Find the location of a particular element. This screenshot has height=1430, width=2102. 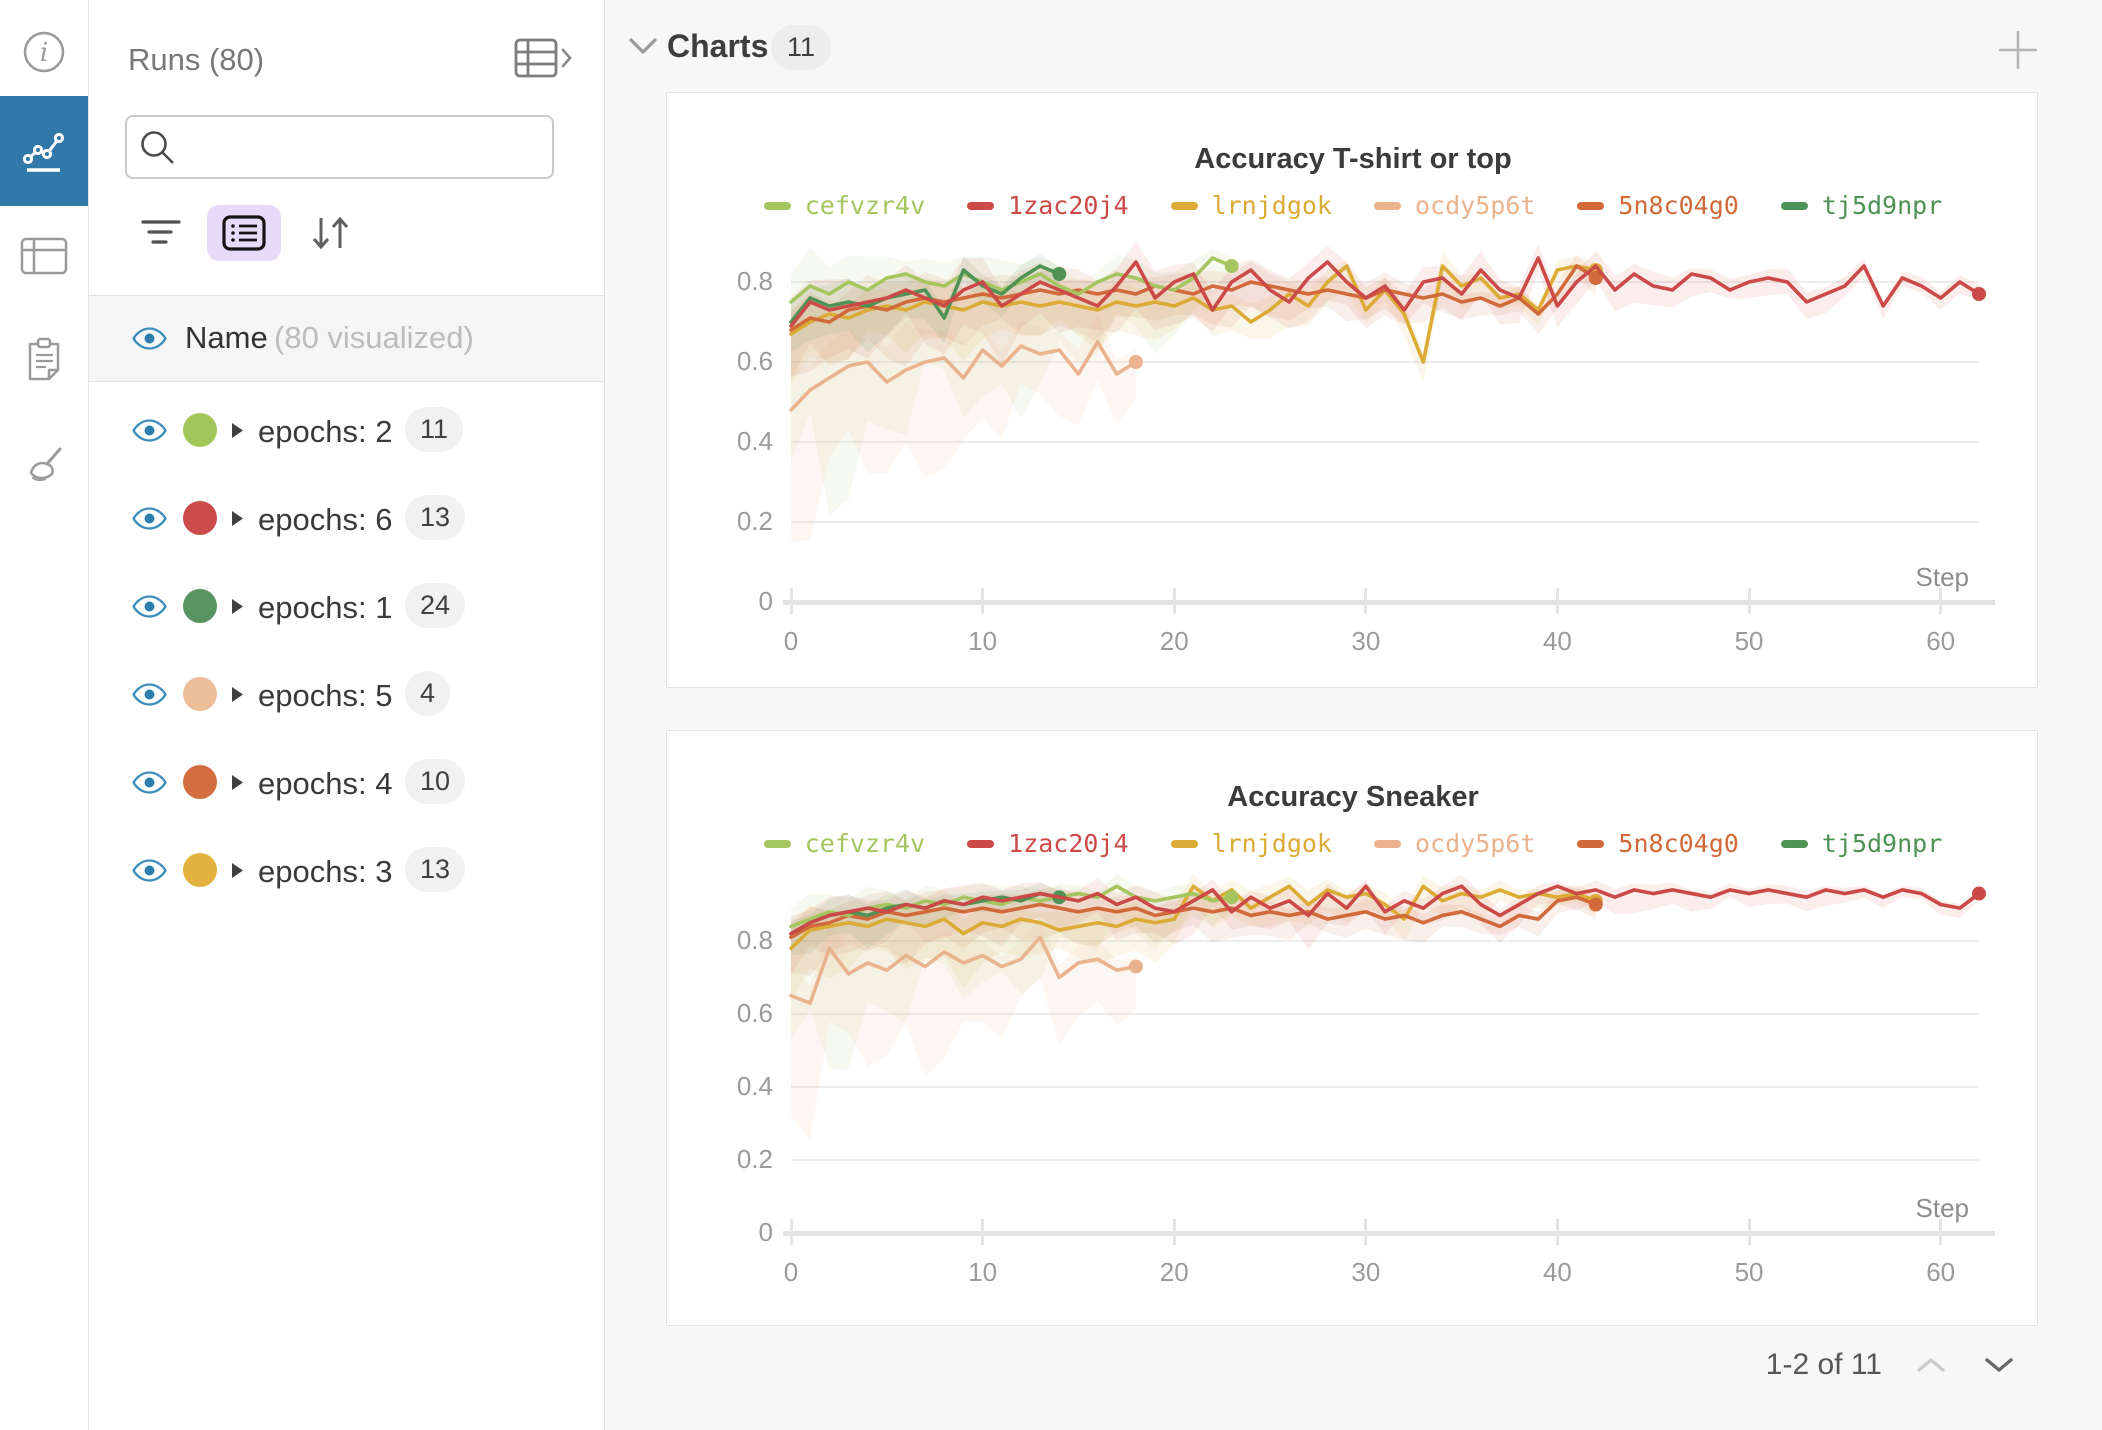

previous-page-button is located at coordinates (1931, 1365).